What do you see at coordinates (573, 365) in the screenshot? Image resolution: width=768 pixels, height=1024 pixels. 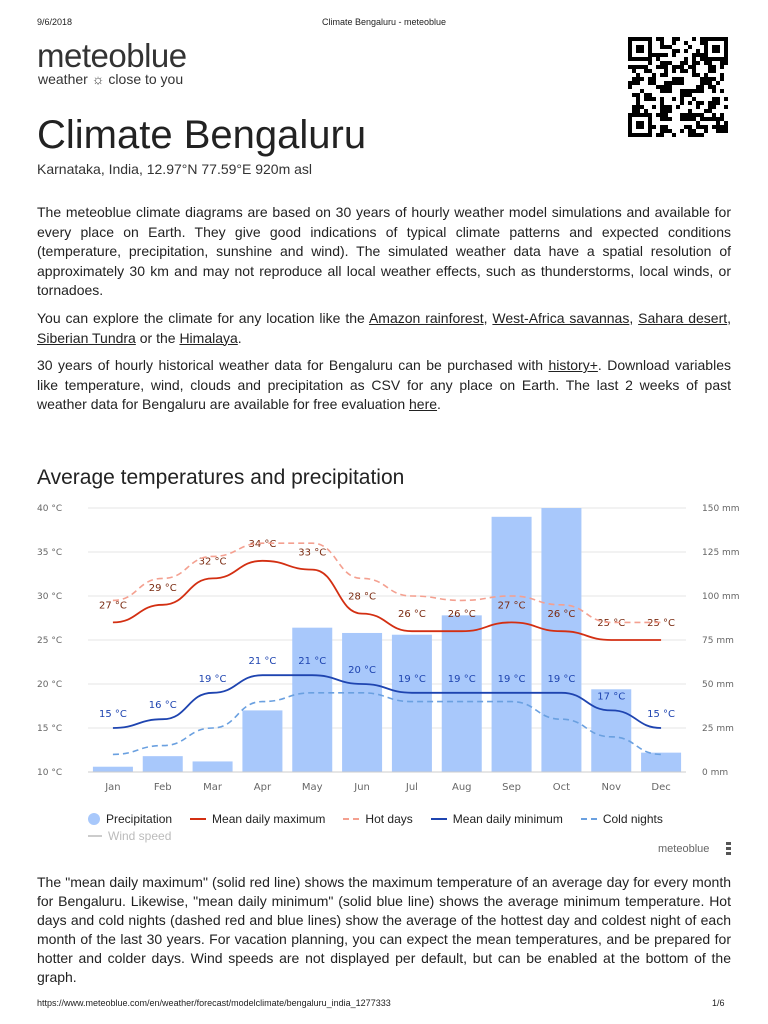 I see `link-history: history+` at bounding box center [573, 365].